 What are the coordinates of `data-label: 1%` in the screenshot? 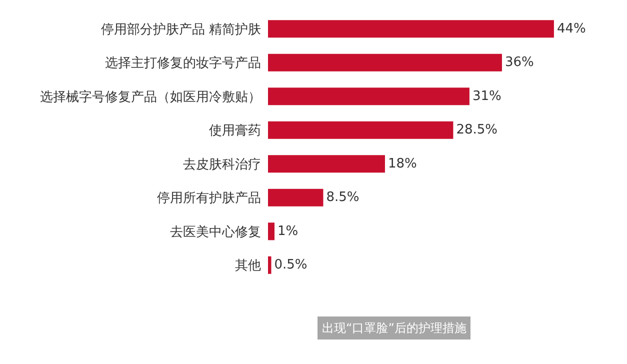 It's located at (288, 231).